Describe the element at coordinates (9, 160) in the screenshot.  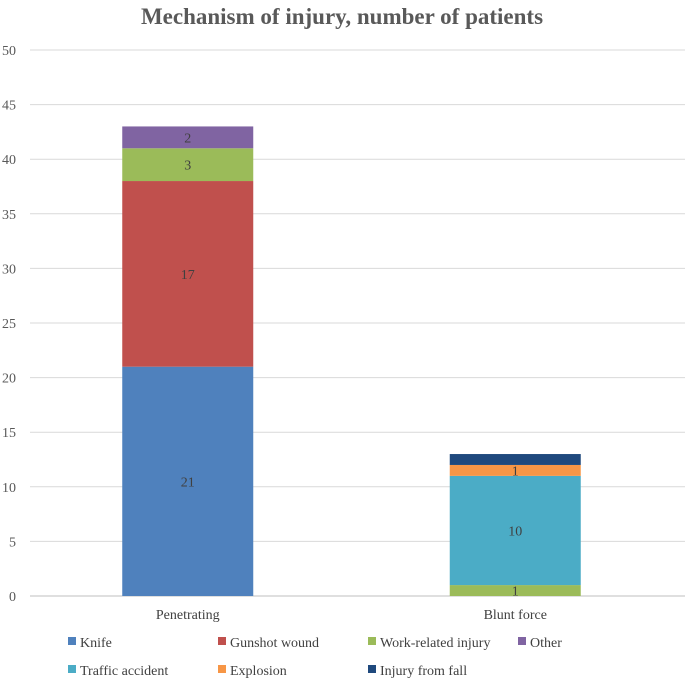
I see `y-tick-label: 40` at that location.